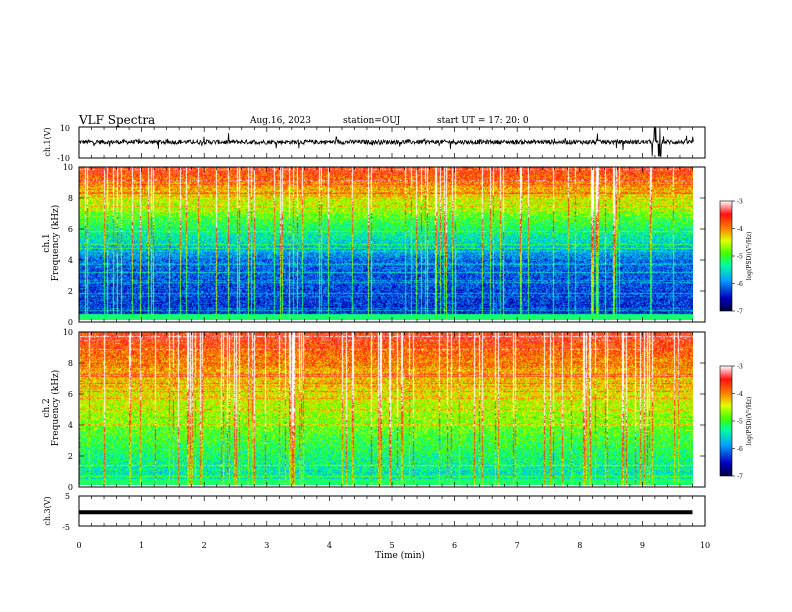  Describe the element at coordinates (47, 242) in the screenshot. I see `ch1-spectrogram-channel-label: ch.1` at that location.